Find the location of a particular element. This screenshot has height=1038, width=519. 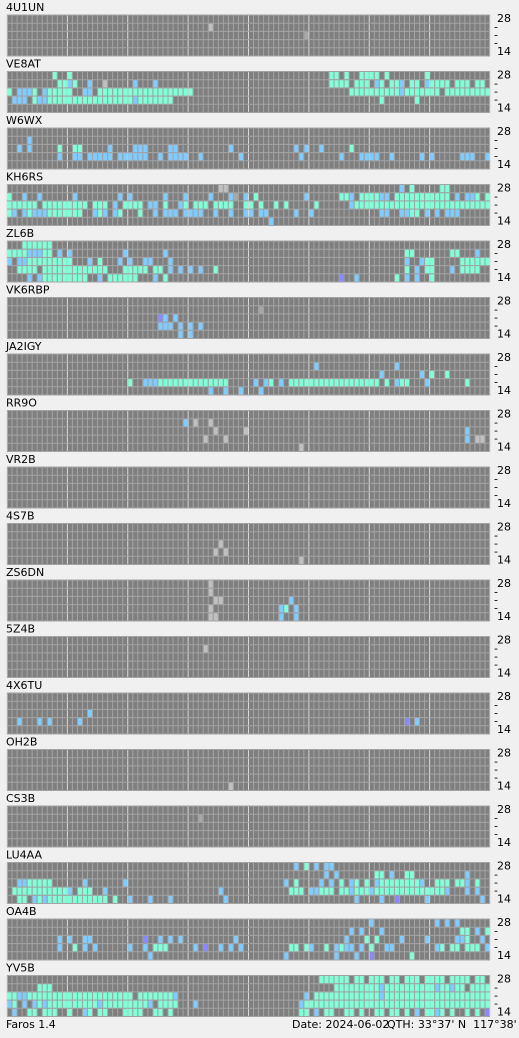

qth-label: QTH: 33°37' N 117°38' W is located at coordinates (453, 1024).